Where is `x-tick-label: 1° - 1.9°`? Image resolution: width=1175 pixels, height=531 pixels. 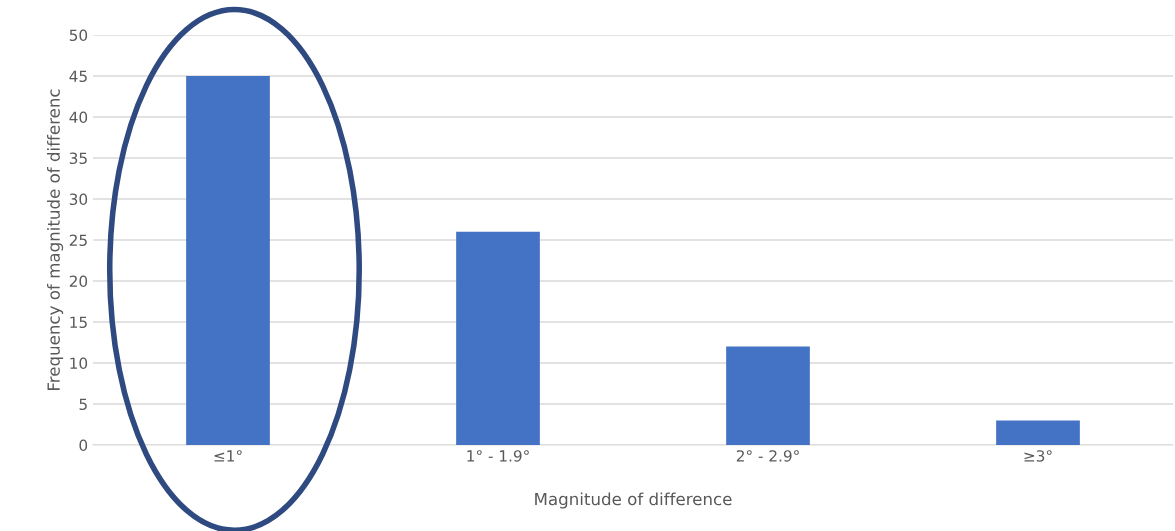
x-tick-label: 1° - 1.9° is located at coordinates (498, 456).